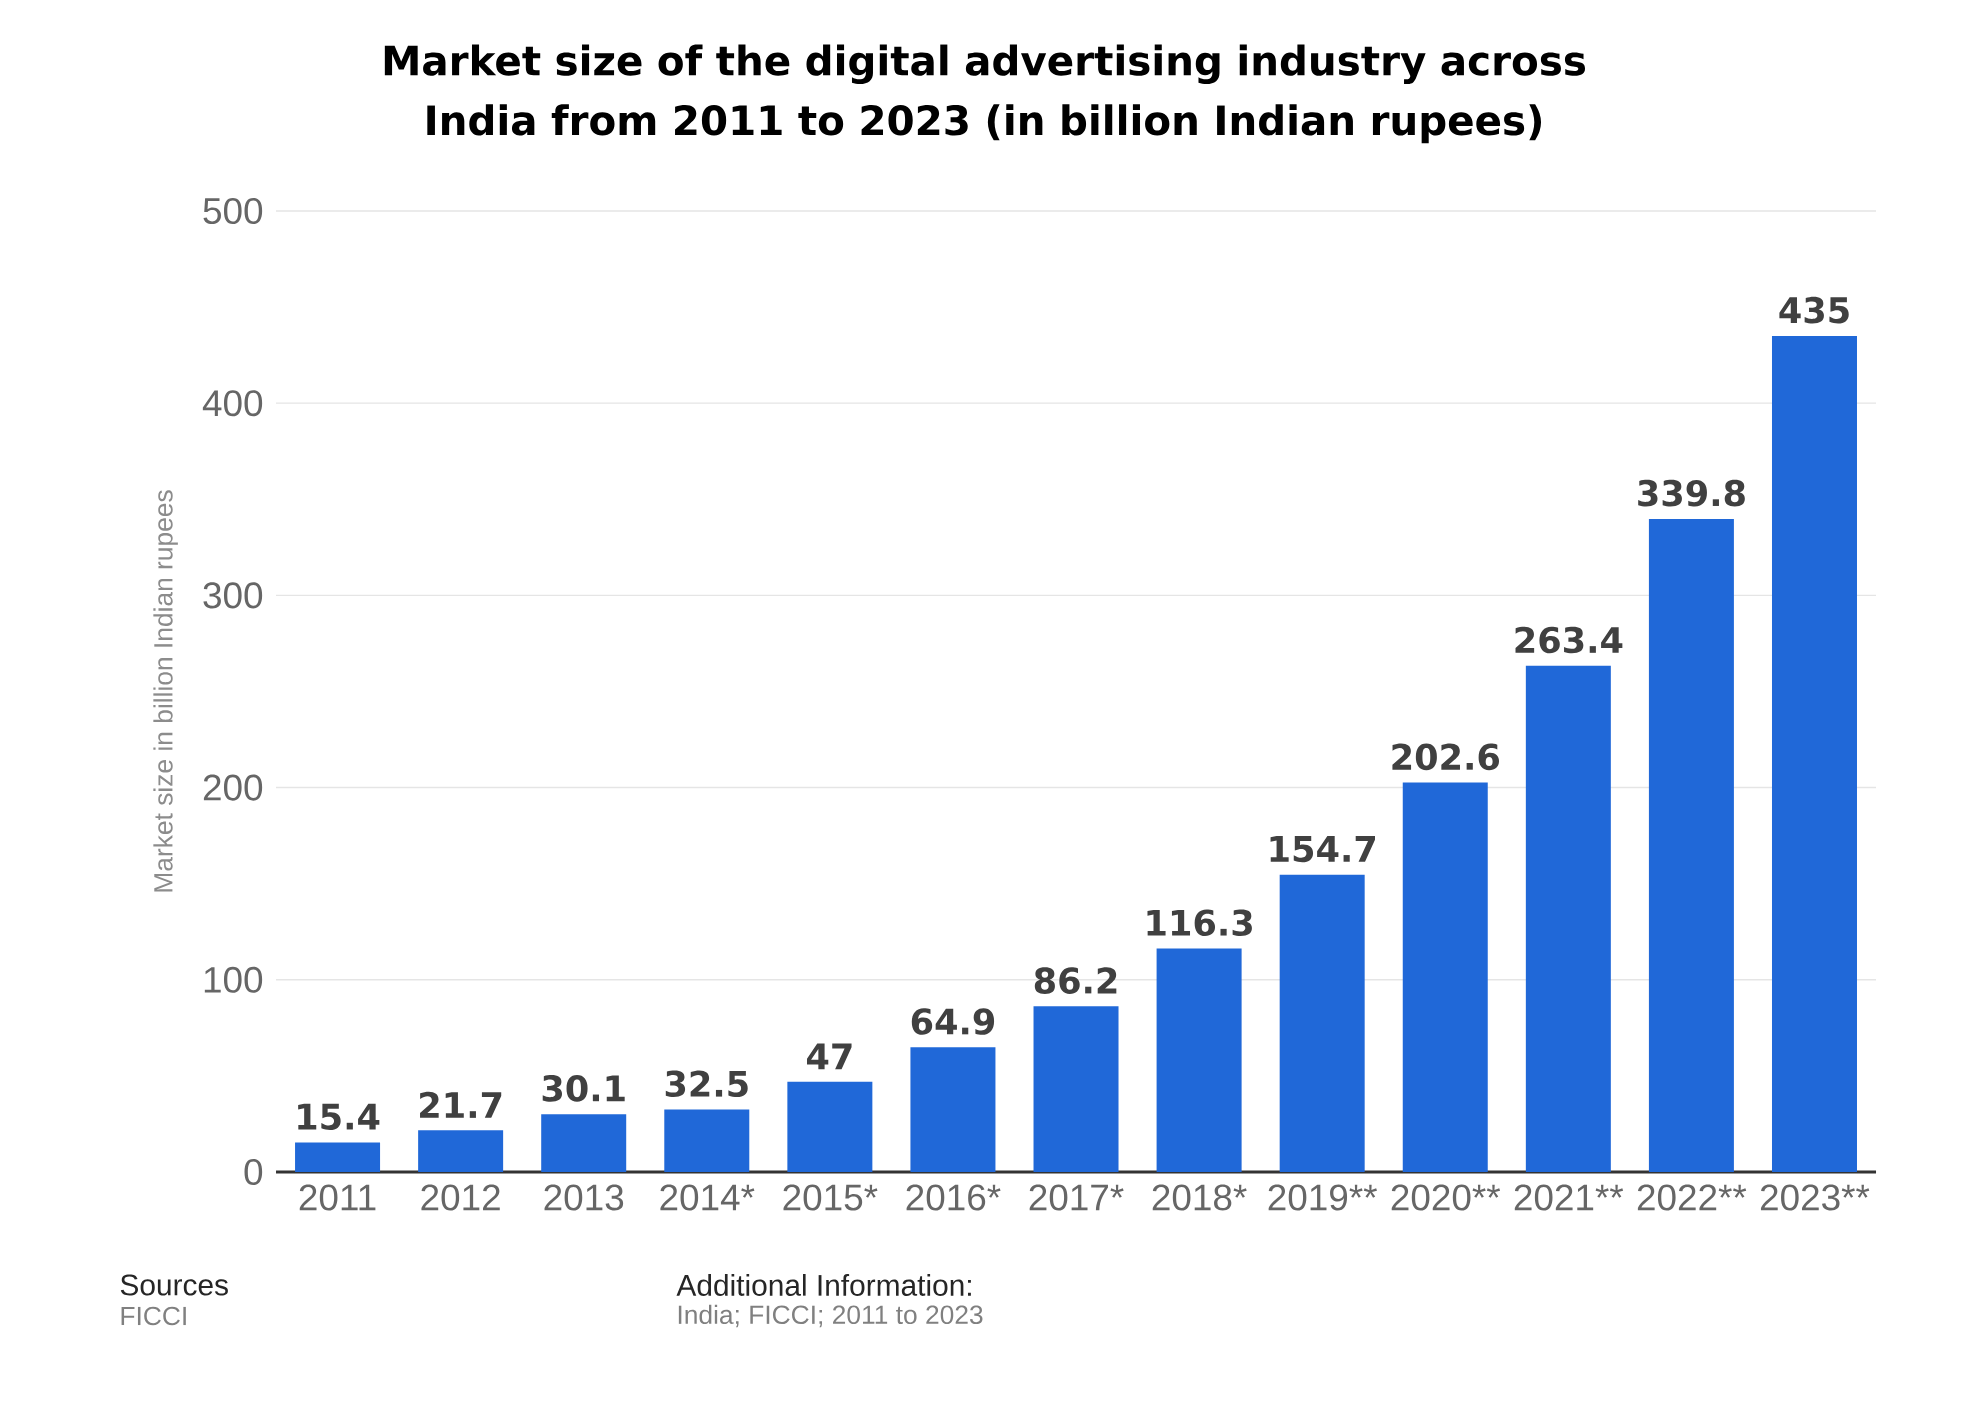 Image resolution: width=1967 pixels, height=1424 pixels. Describe the element at coordinates (1692, 1197) in the screenshot. I see `x-tick-label: 2022**` at that location.